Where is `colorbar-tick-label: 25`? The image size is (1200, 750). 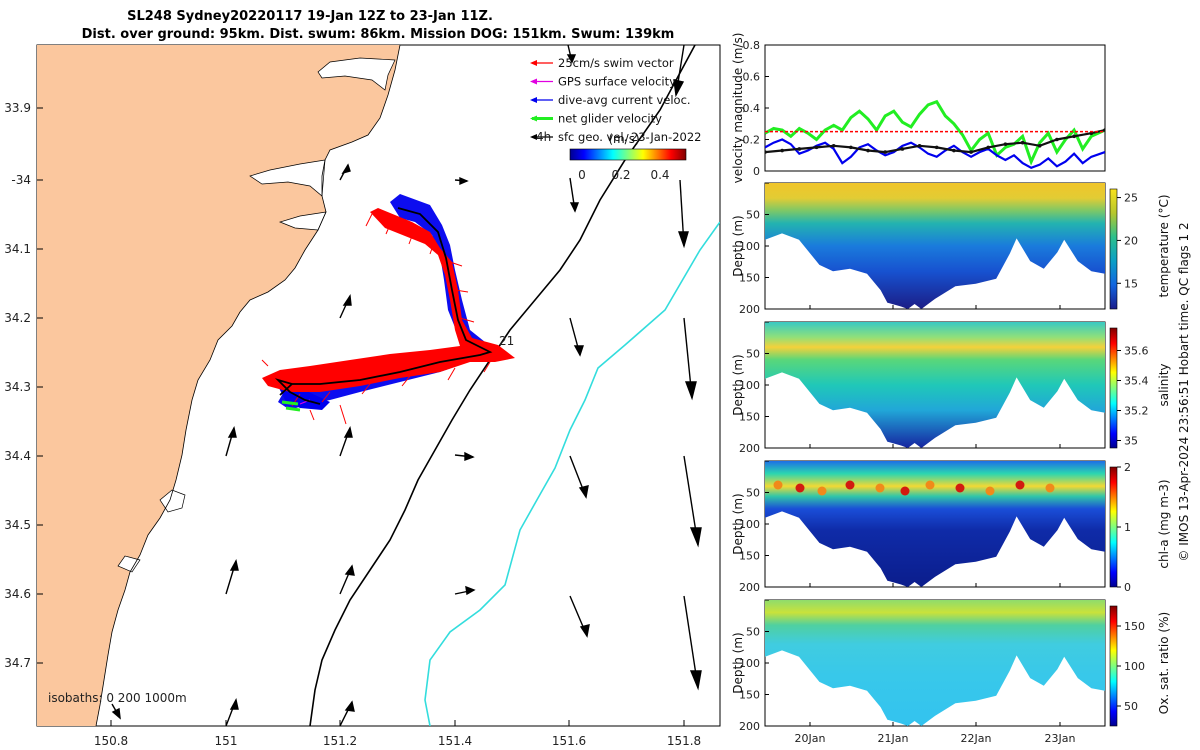
colorbar-tick-label: 25 is located at coordinates (1131, 198).